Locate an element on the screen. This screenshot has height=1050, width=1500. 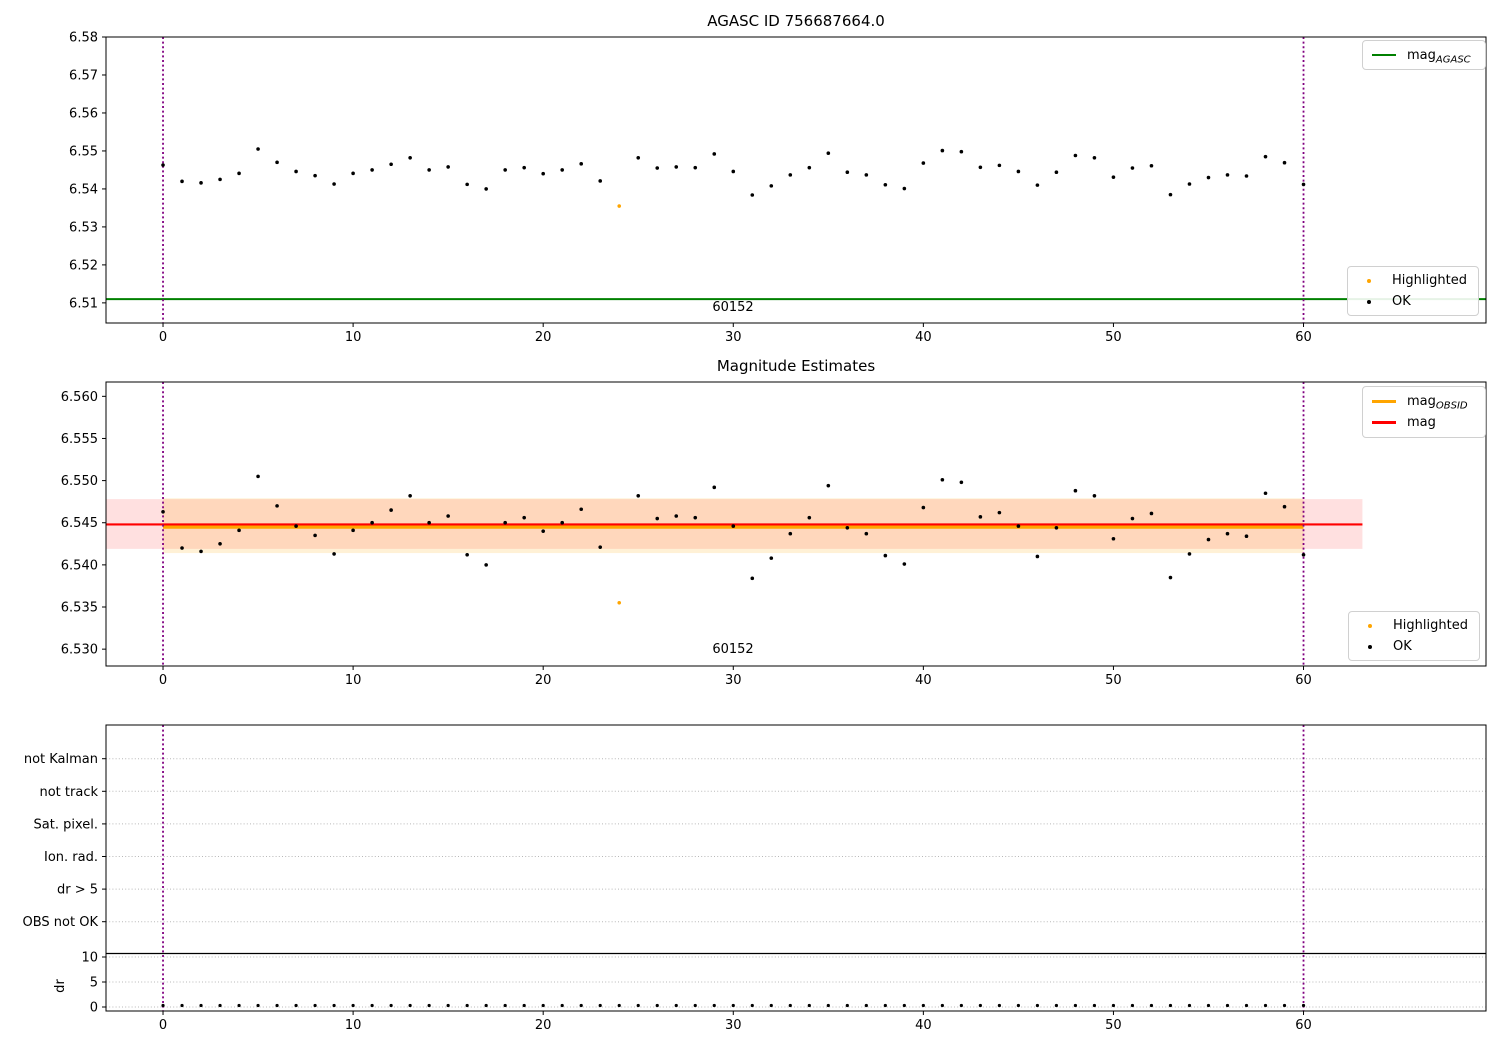
x-tick-label: 40 is located at coordinates (923, 680).